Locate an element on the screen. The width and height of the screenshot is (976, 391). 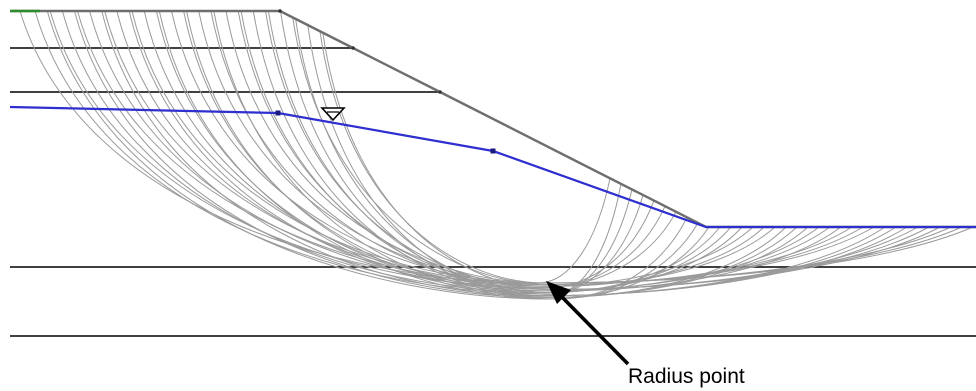
inverted-triangle-icon is located at coordinates (333, 114).